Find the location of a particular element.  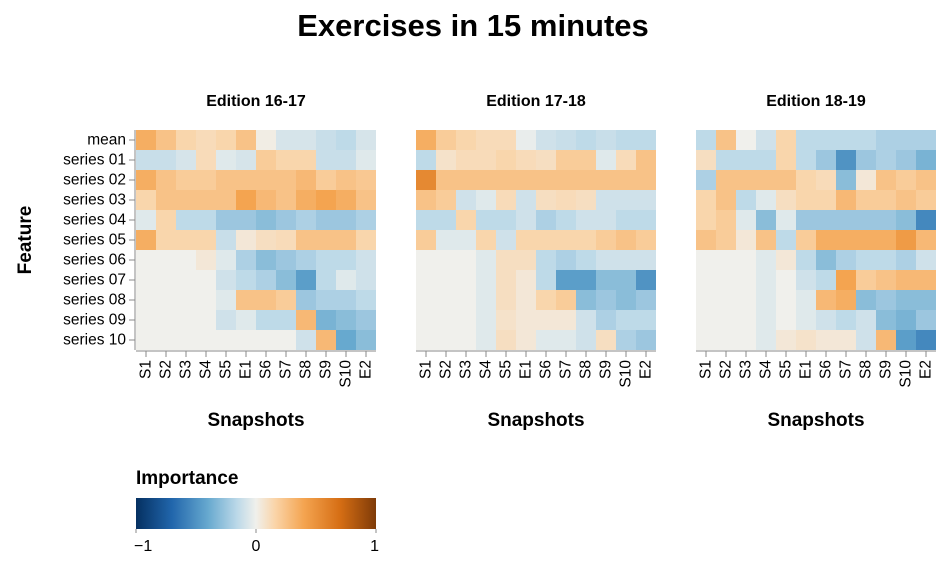

y-tick-label: mean is located at coordinates (106, 140).